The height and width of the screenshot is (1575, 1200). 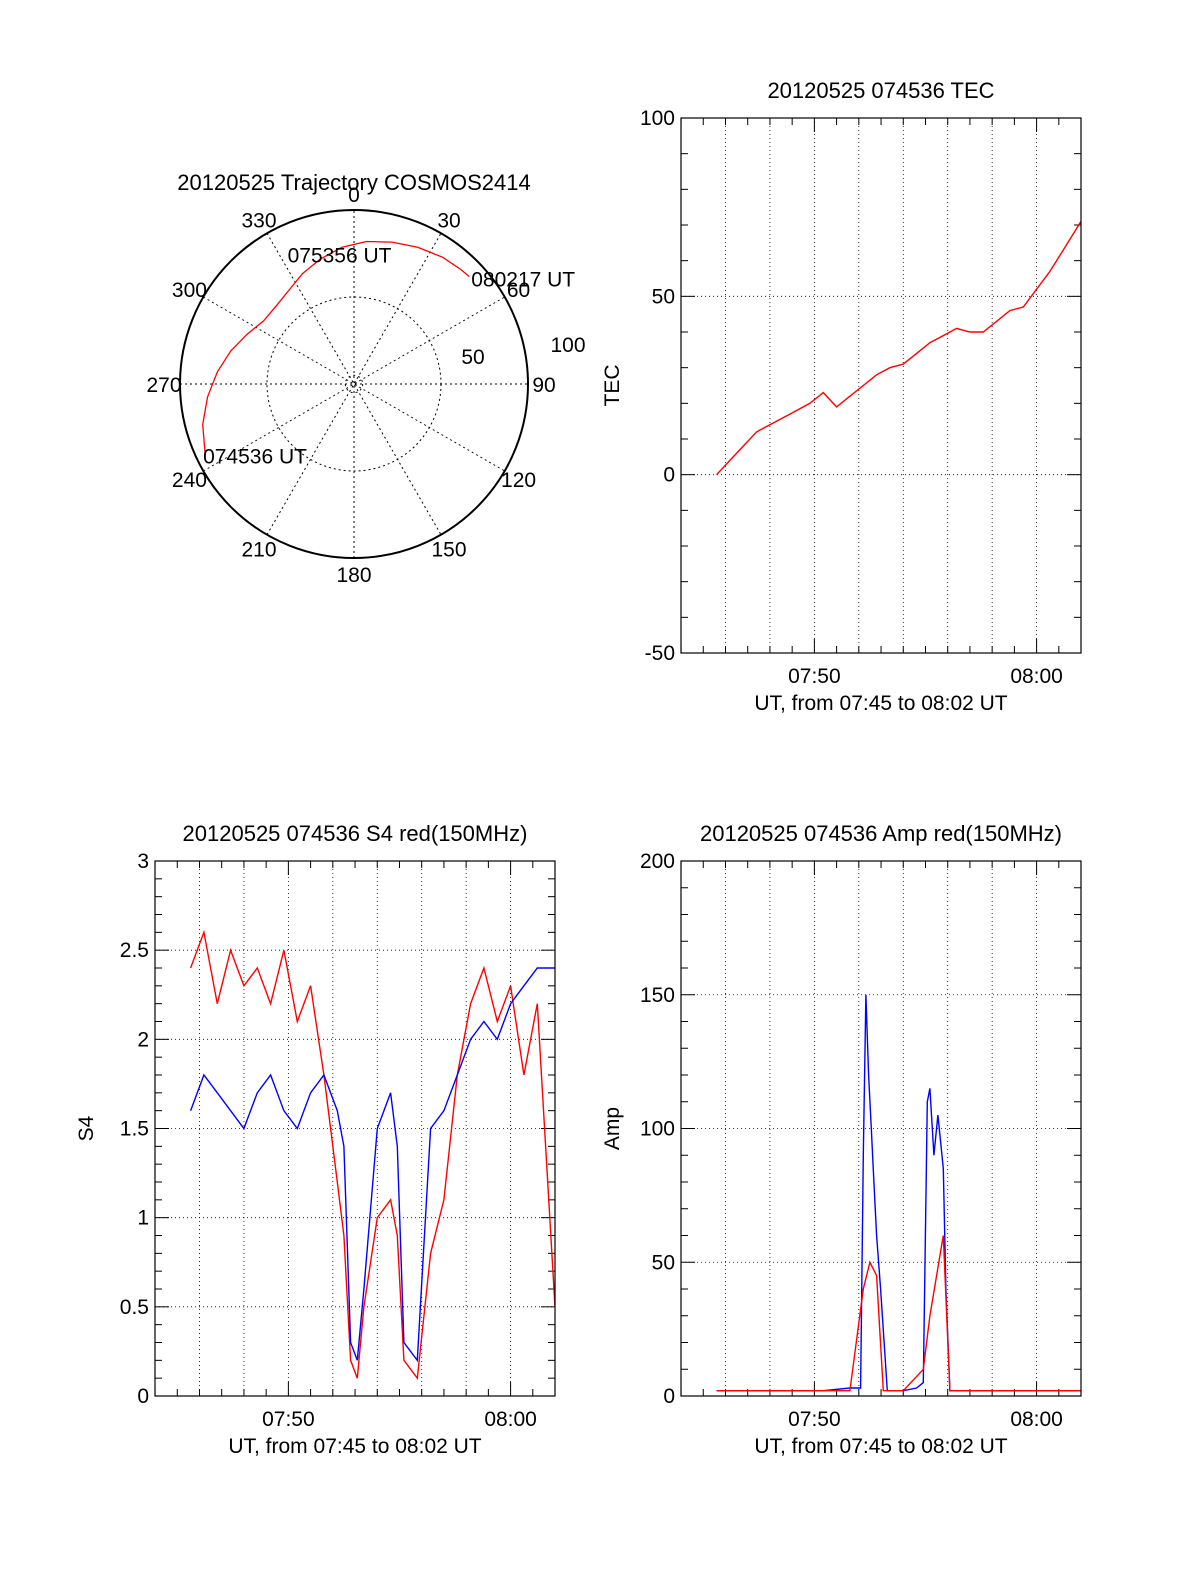 What do you see at coordinates (510, 1419) in the screenshot?
I see `s4-xtick-label: 08:00` at bounding box center [510, 1419].